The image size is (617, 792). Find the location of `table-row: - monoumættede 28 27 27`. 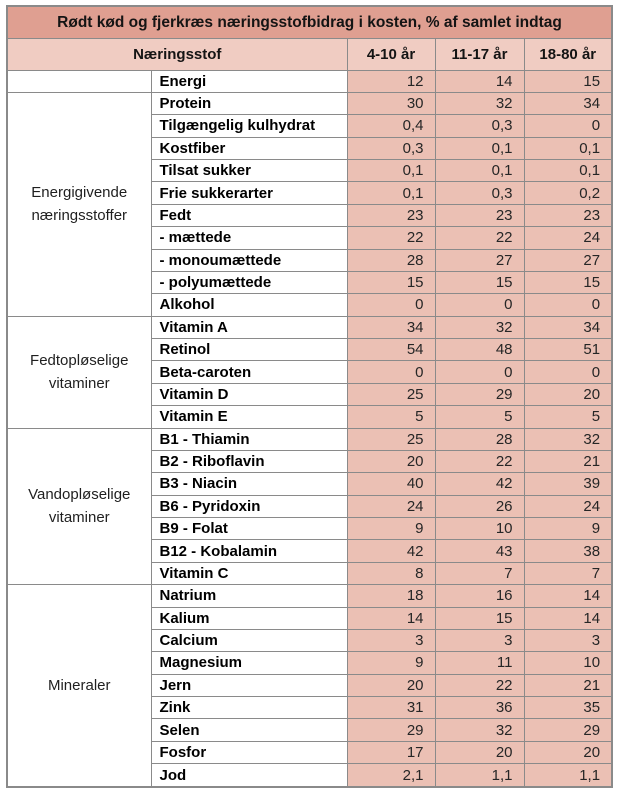

table-row: - monoumættede 28 27 27 is located at coordinates (310, 260).